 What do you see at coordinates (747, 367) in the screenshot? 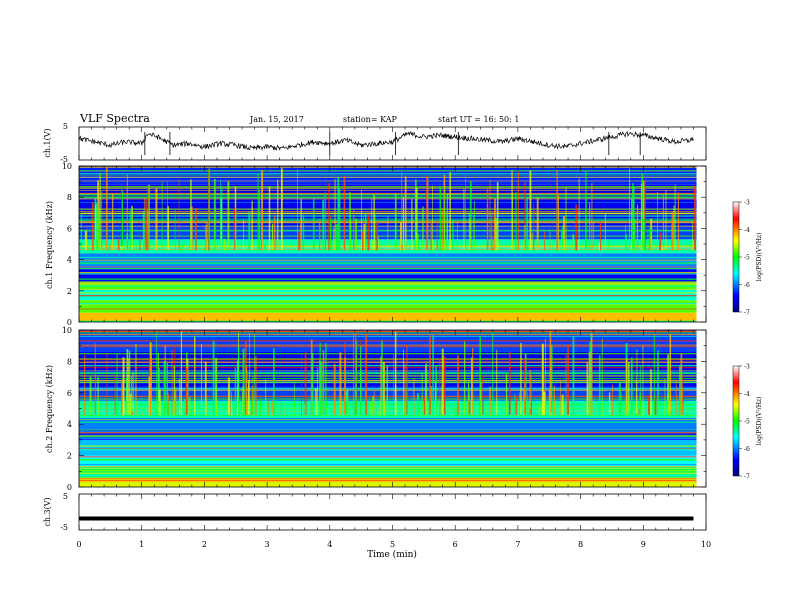
I see `ch2-colorbar-tick-label-0: -3` at bounding box center [747, 367].